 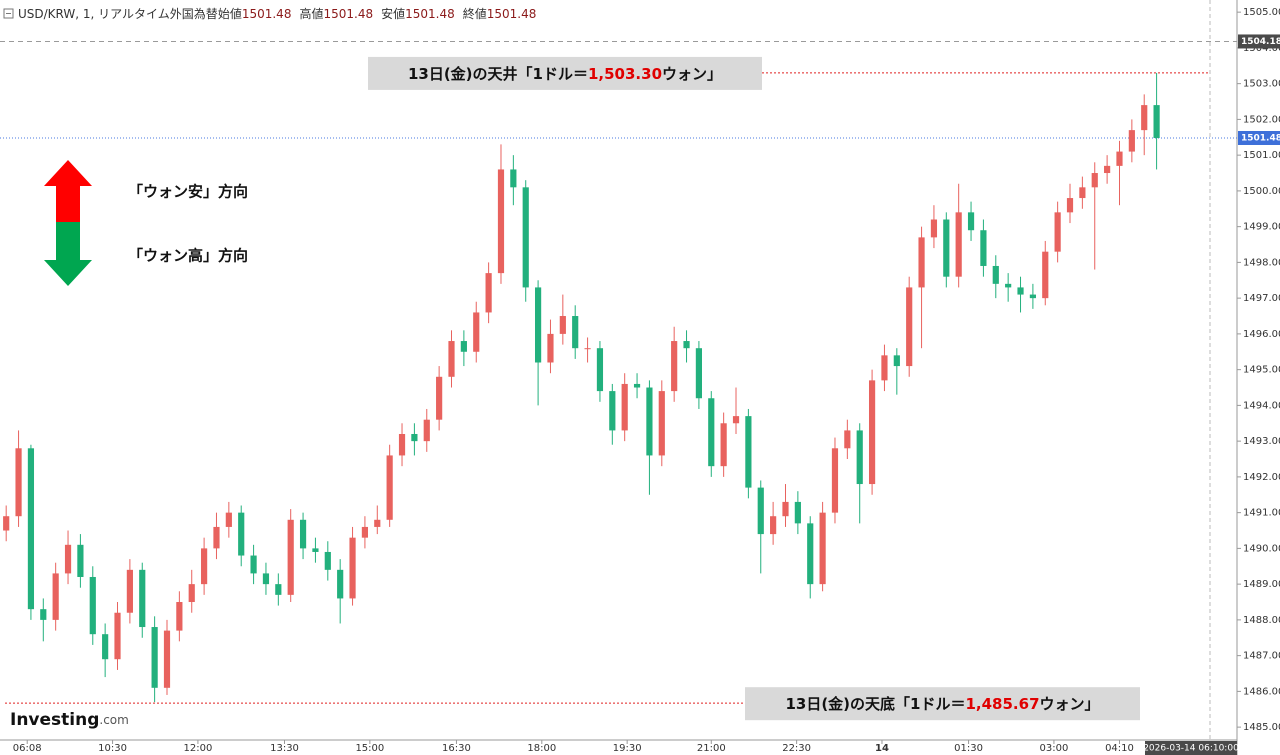 I want to click on watermark-brand: Investing, so click(x=54, y=720).